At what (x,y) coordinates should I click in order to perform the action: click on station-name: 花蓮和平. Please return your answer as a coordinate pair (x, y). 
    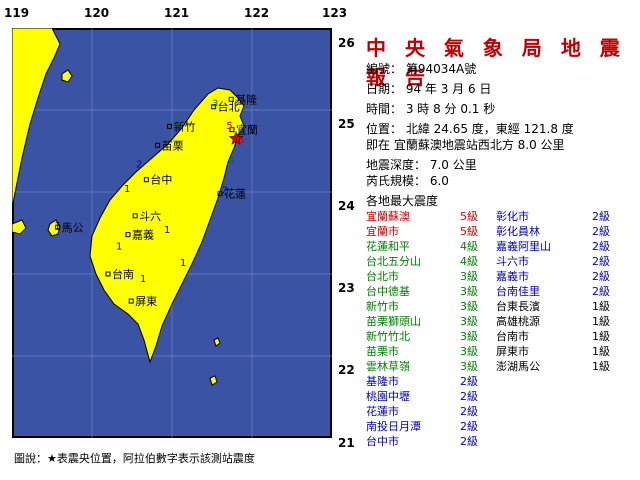
    Looking at the image, I should click on (388, 246).